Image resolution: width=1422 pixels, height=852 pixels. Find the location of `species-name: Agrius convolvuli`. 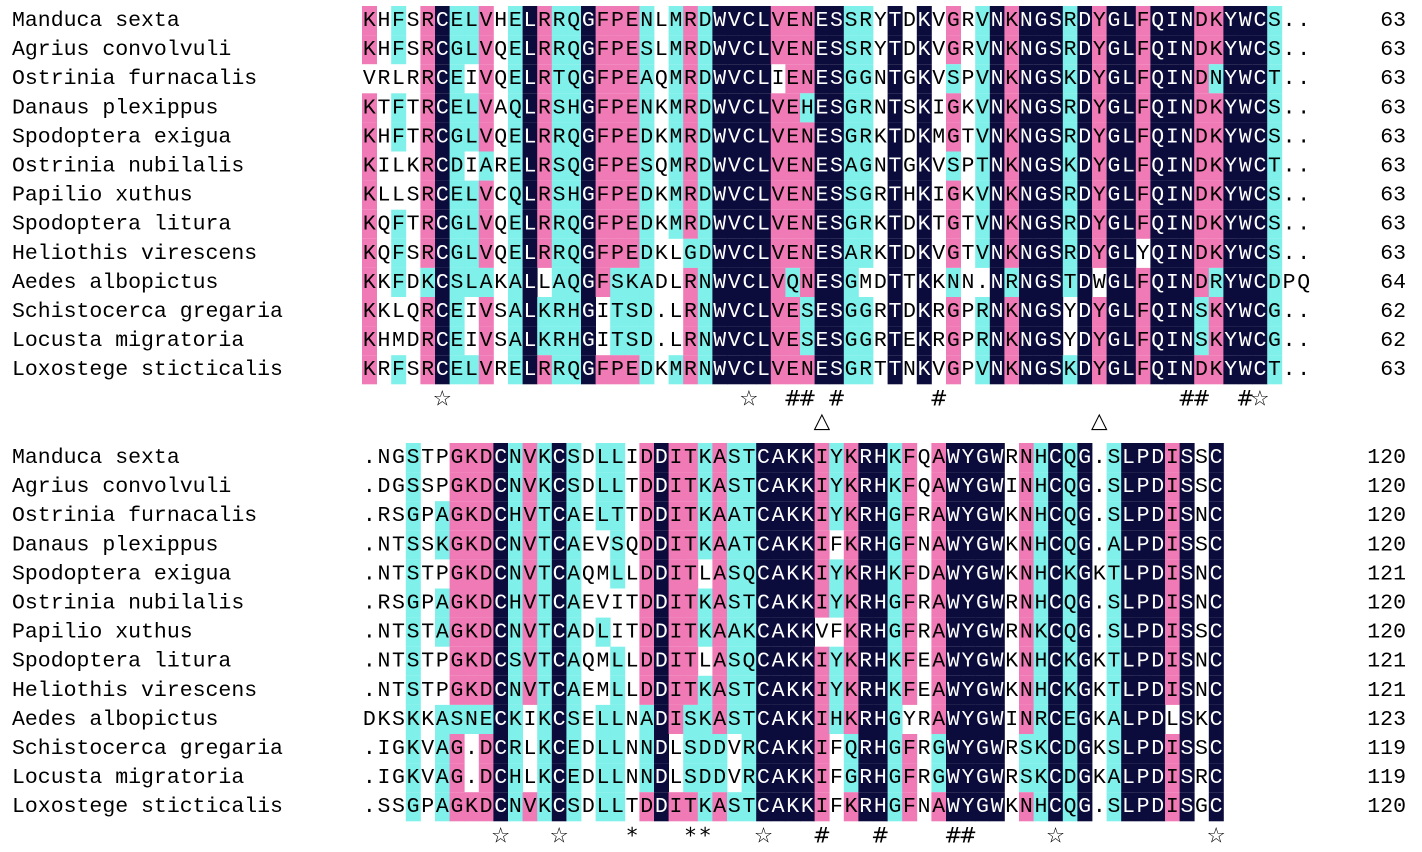

species-name: Agrius convolvuli is located at coordinates (121, 487).